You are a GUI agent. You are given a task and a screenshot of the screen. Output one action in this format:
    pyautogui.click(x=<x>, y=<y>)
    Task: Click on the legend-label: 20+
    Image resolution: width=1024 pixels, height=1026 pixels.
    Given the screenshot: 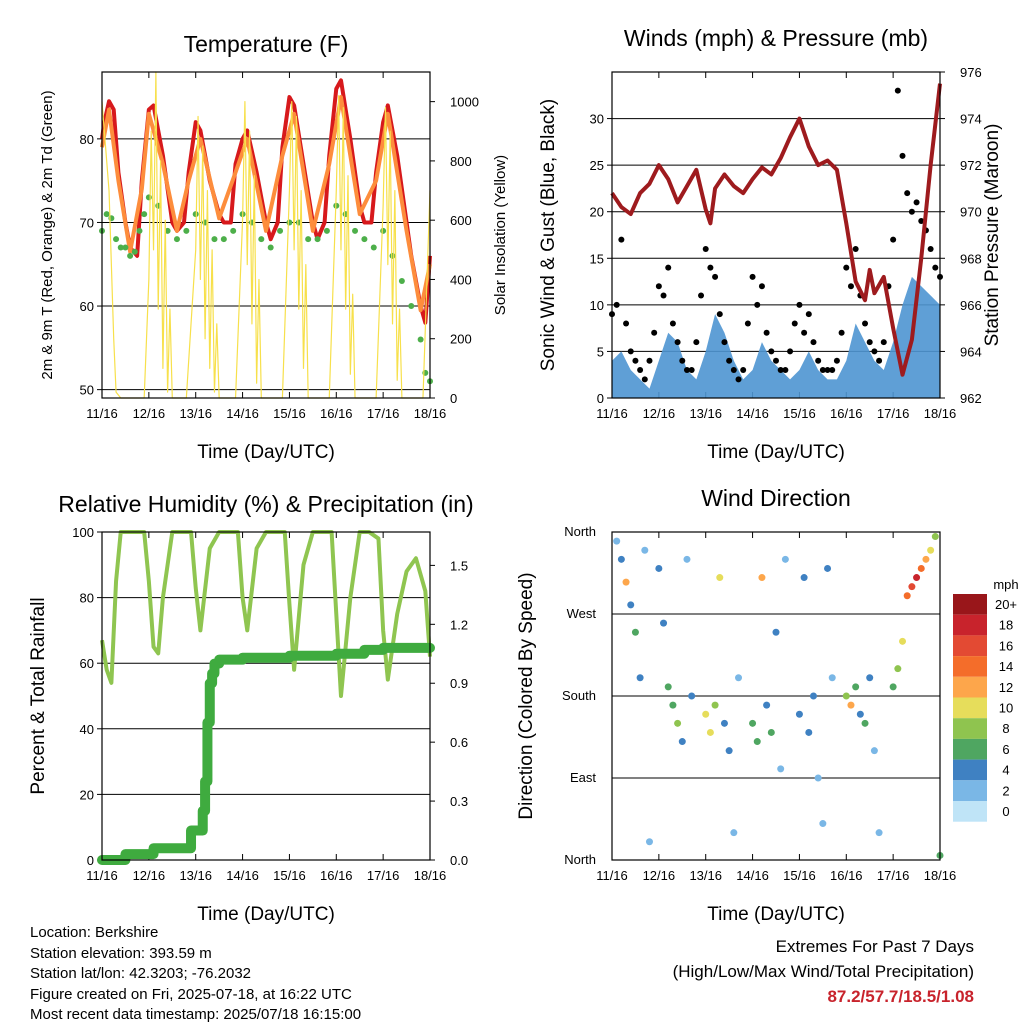 What is the action you would take?
    pyautogui.click(x=1006, y=604)
    